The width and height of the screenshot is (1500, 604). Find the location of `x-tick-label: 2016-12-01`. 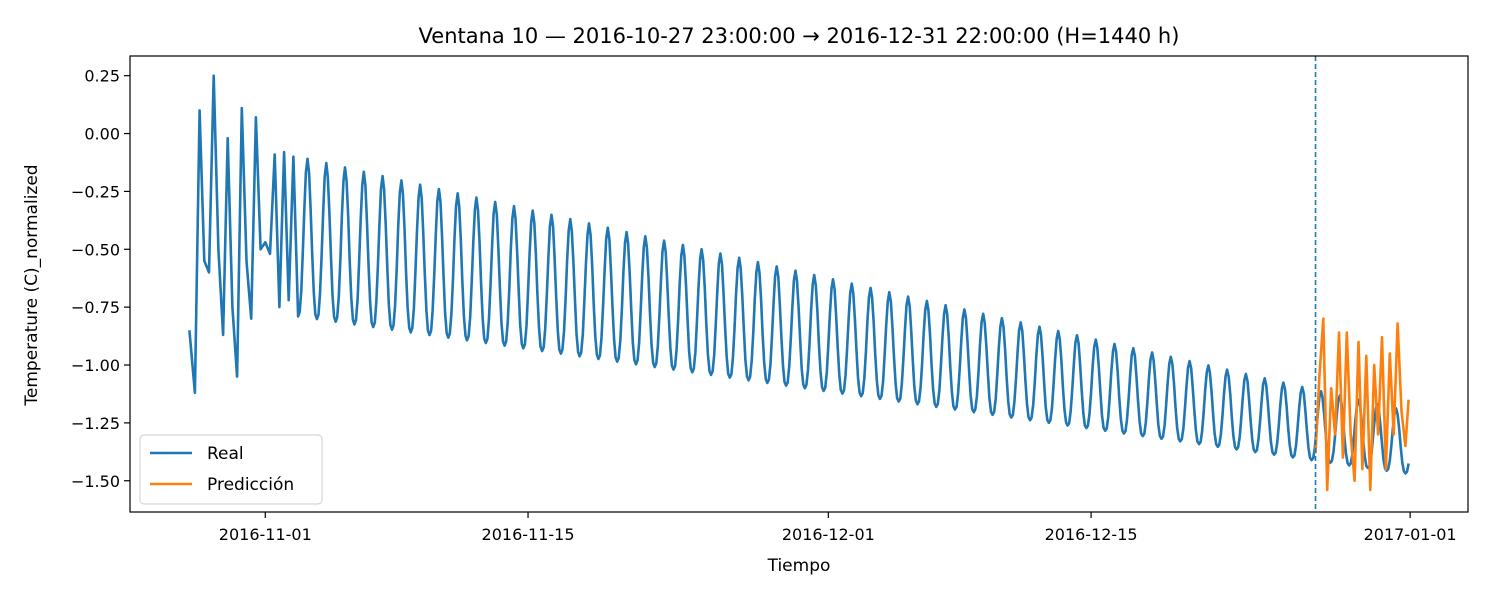

x-tick-label: 2016-12-01 is located at coordinates (828, 534).